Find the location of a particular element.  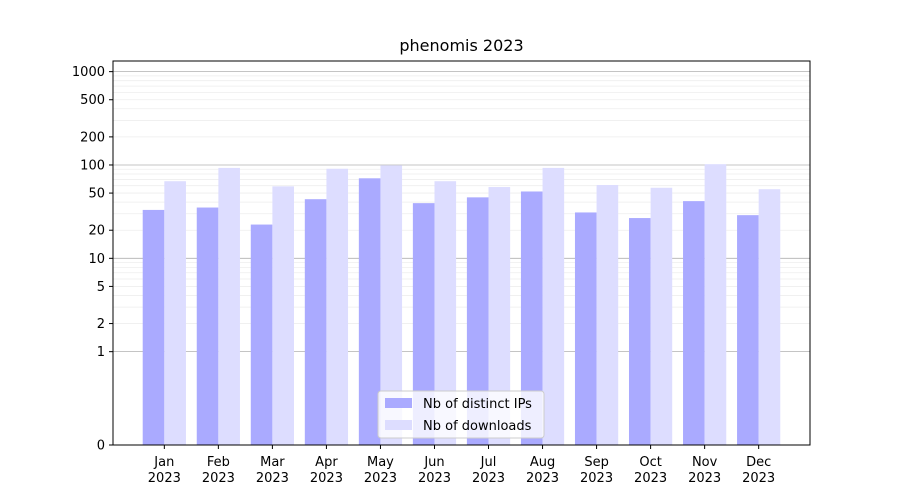

y-tick-label: 1000 is located at coordinates (88, 72).